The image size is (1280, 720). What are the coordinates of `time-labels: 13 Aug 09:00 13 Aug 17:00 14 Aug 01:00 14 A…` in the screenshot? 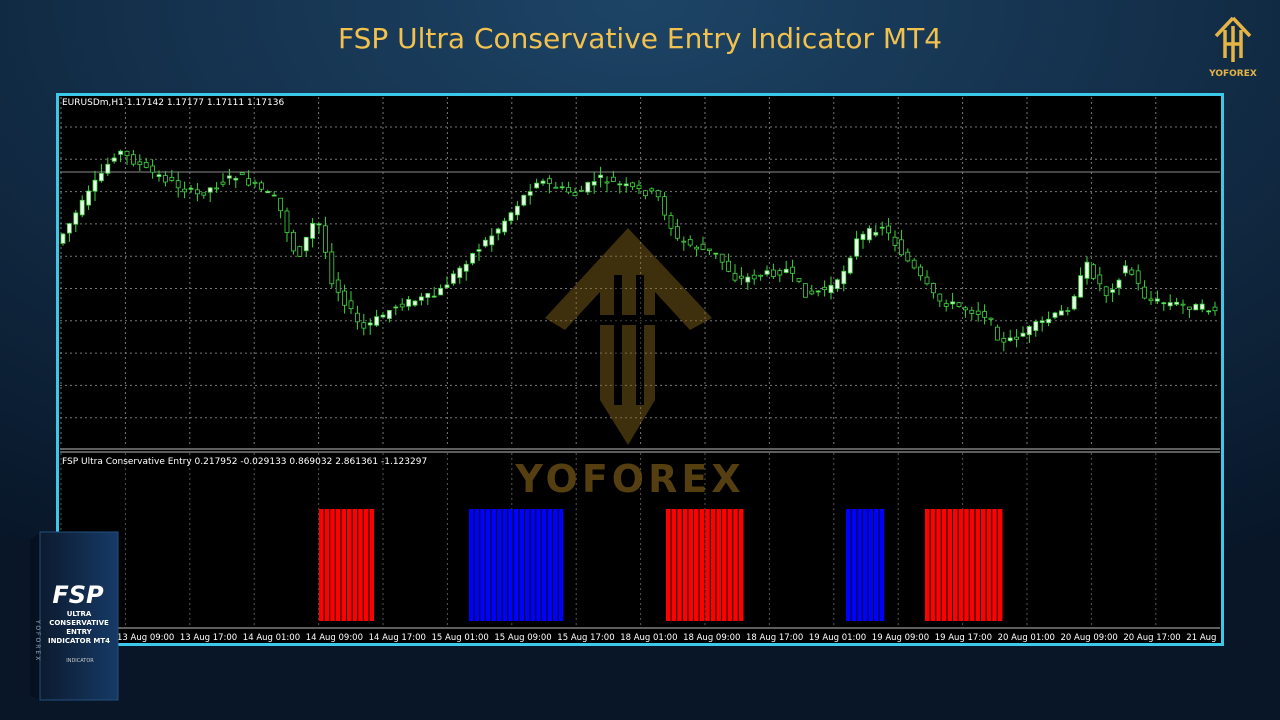 It's located at (666, 638).